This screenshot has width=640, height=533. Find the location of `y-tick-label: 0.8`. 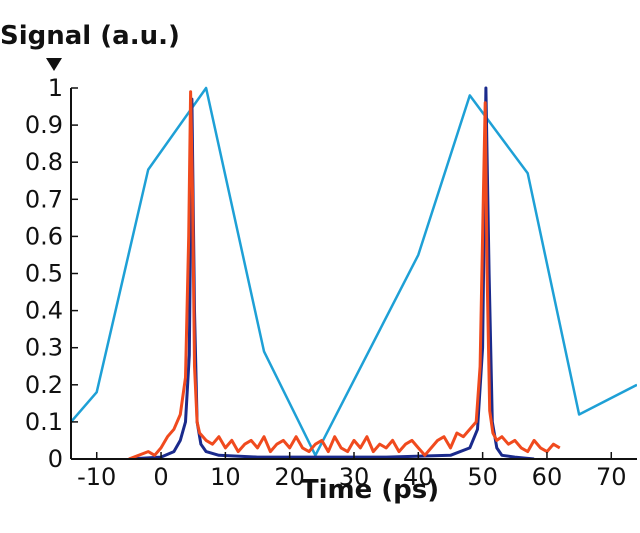

y-tick-label: 0.8 is located at coordinates (44, 162).